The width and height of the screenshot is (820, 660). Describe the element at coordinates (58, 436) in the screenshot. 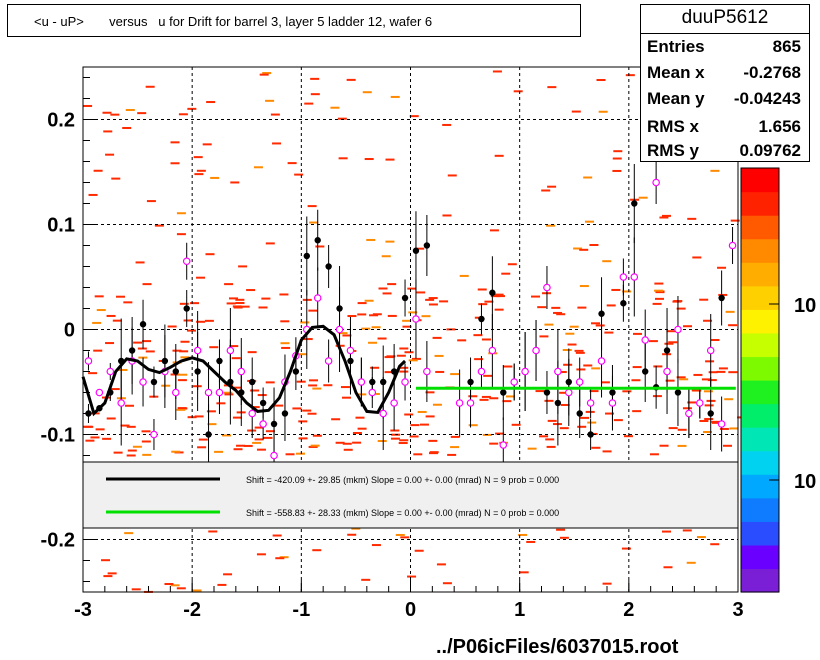

I see `y-tick-label: -0.1` at that location.